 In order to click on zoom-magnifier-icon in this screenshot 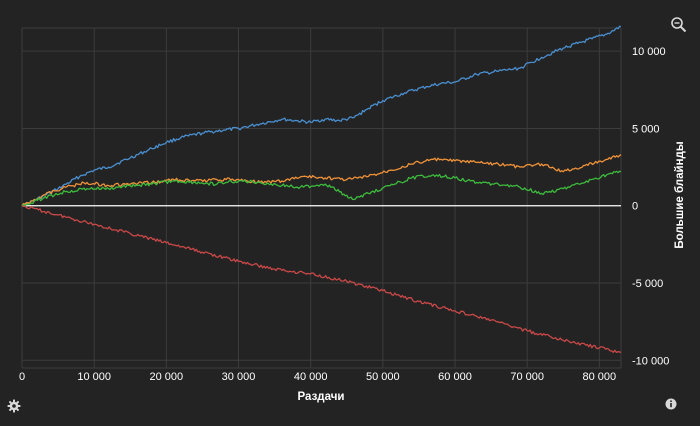, I will do `click(679, 25)`.